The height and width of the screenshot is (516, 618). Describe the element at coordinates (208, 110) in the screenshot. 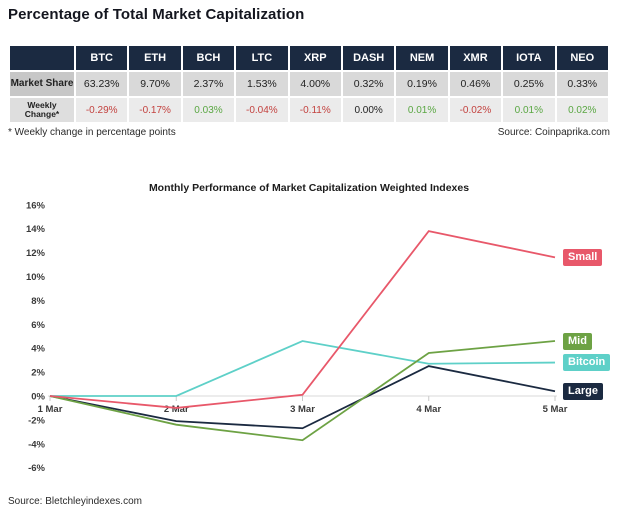

I see `table-cell: 0.03%` at that location.